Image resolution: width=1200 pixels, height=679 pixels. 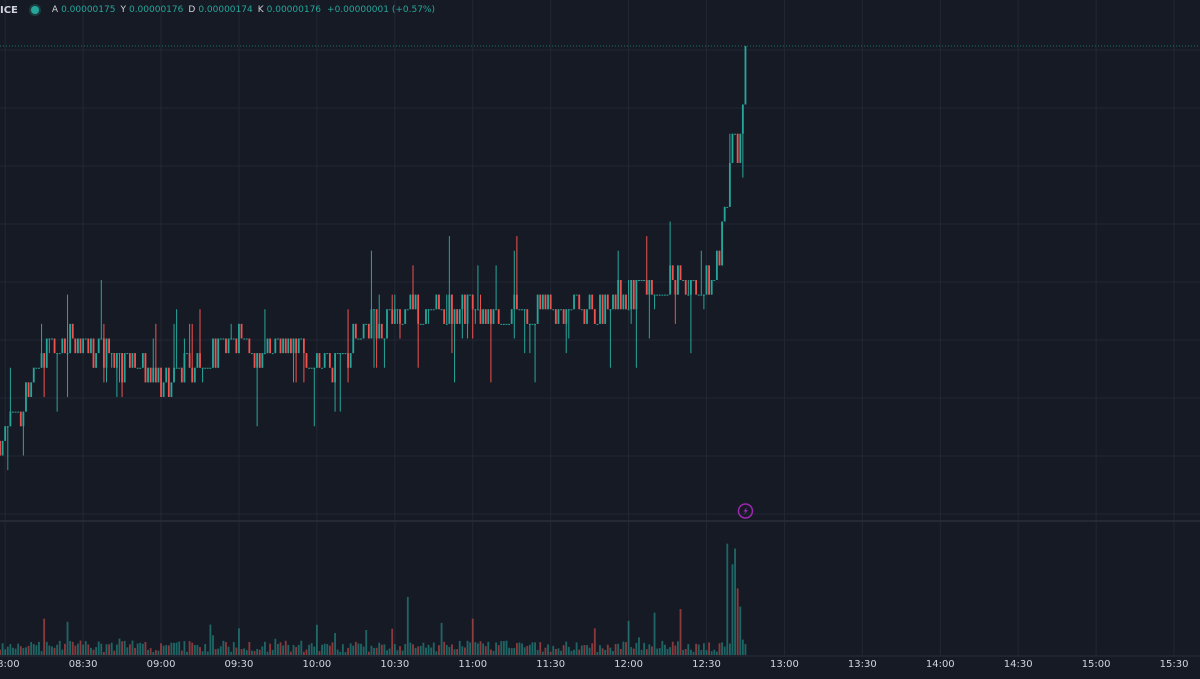 I want to click on x-tick-label: 12:30, so click(x=706, y=664).